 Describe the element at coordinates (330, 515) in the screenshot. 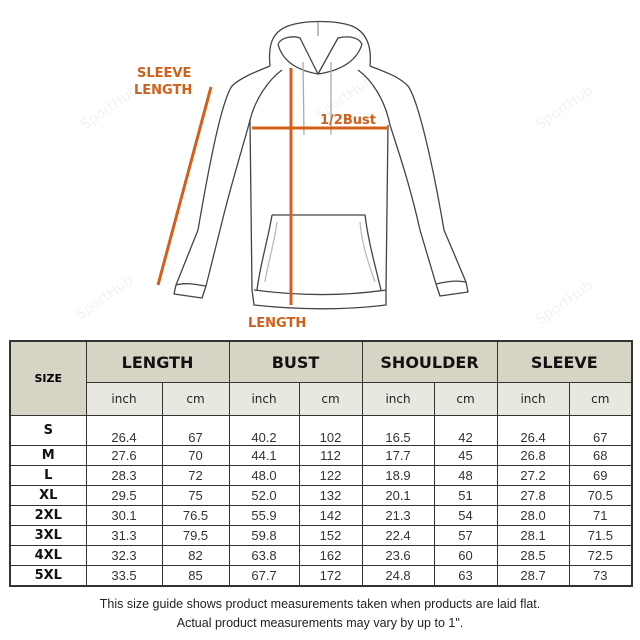

I see `value-cell: 142` at that location.